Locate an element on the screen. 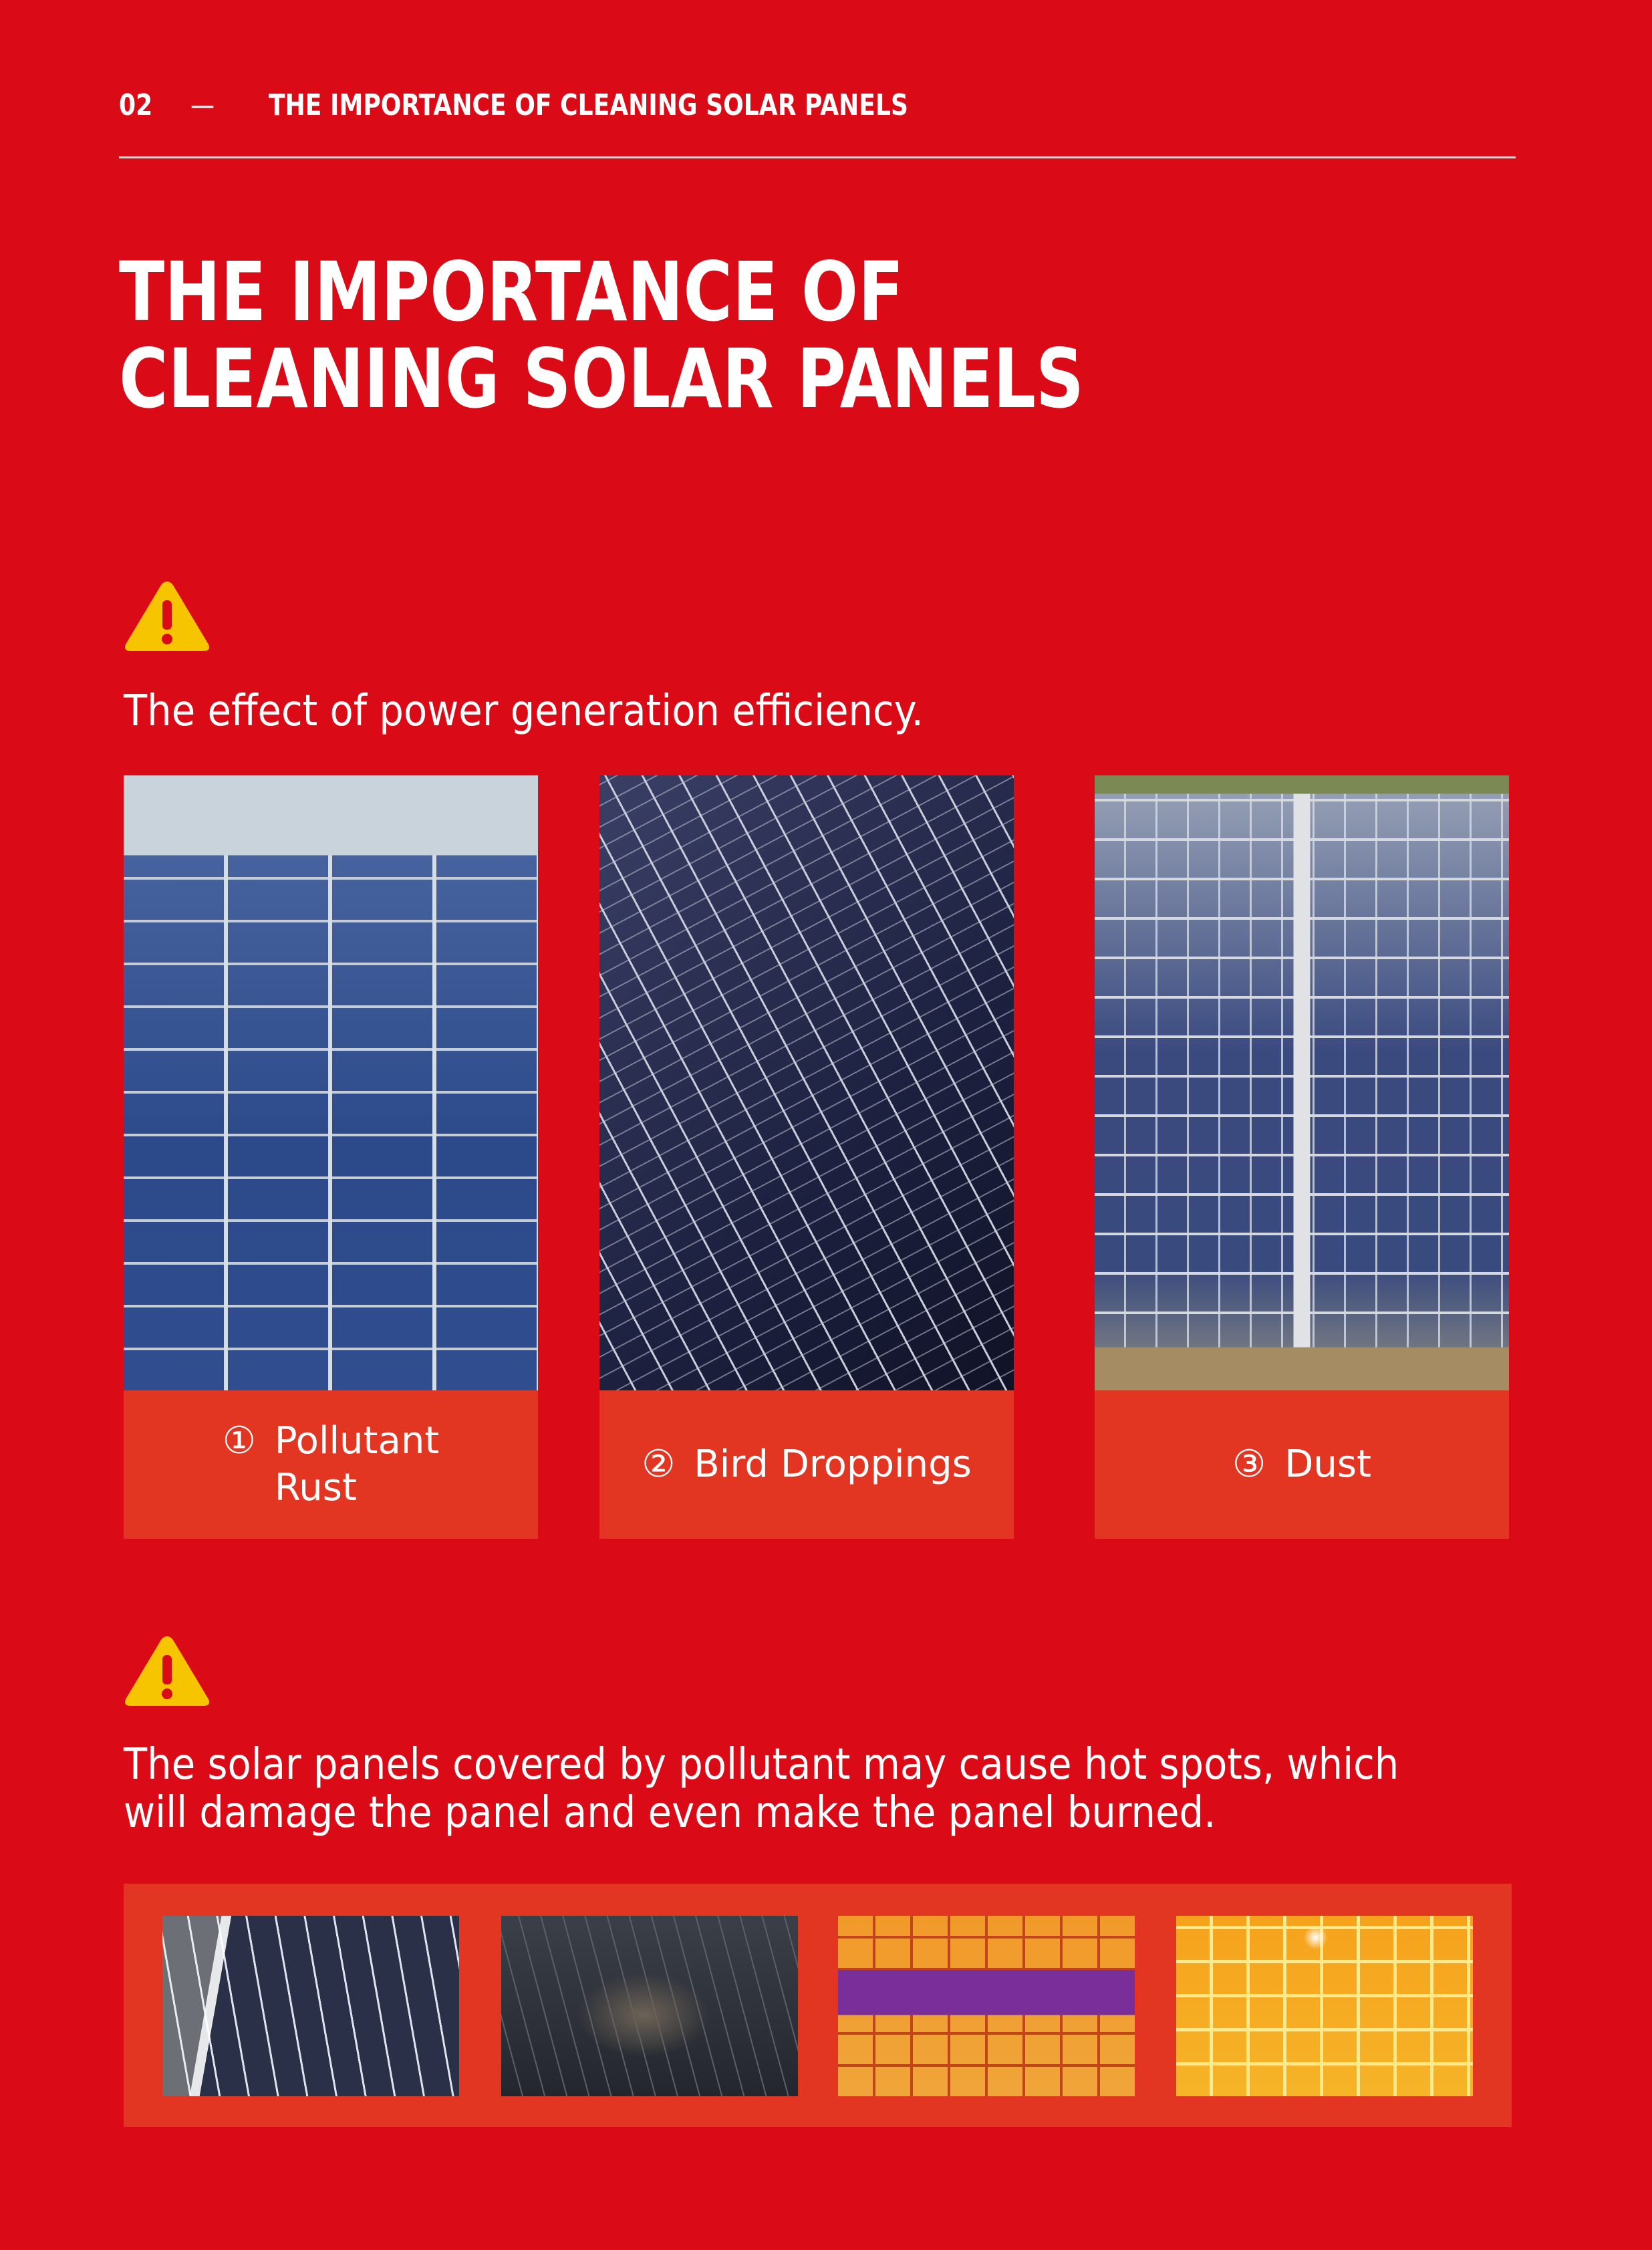 Image resolution: width=1652 pixels, height=2250 pixels. page-title: THE IMPORTANCE OF CLEANING SOLAR PANELS is located at coordinates (601, 335).